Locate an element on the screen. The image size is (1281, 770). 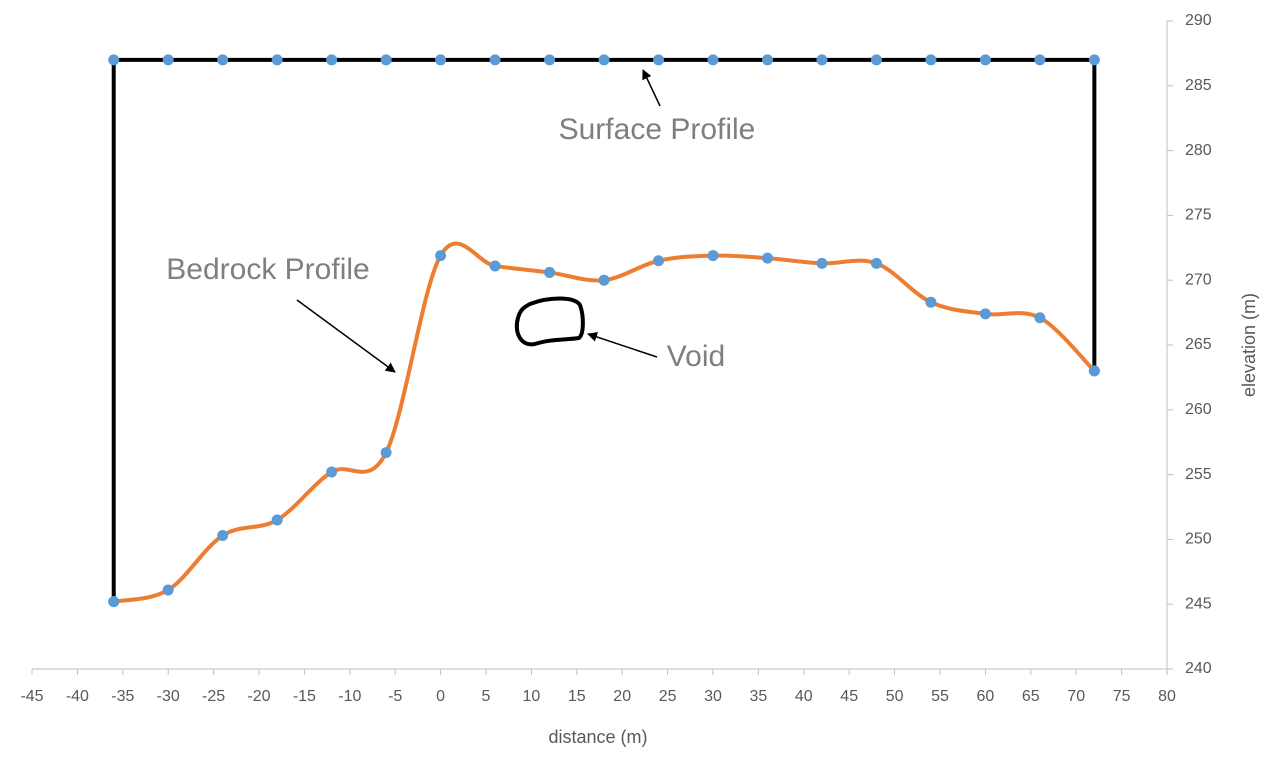
y-tick-label: 255 is located at coordinates (1198, 474).